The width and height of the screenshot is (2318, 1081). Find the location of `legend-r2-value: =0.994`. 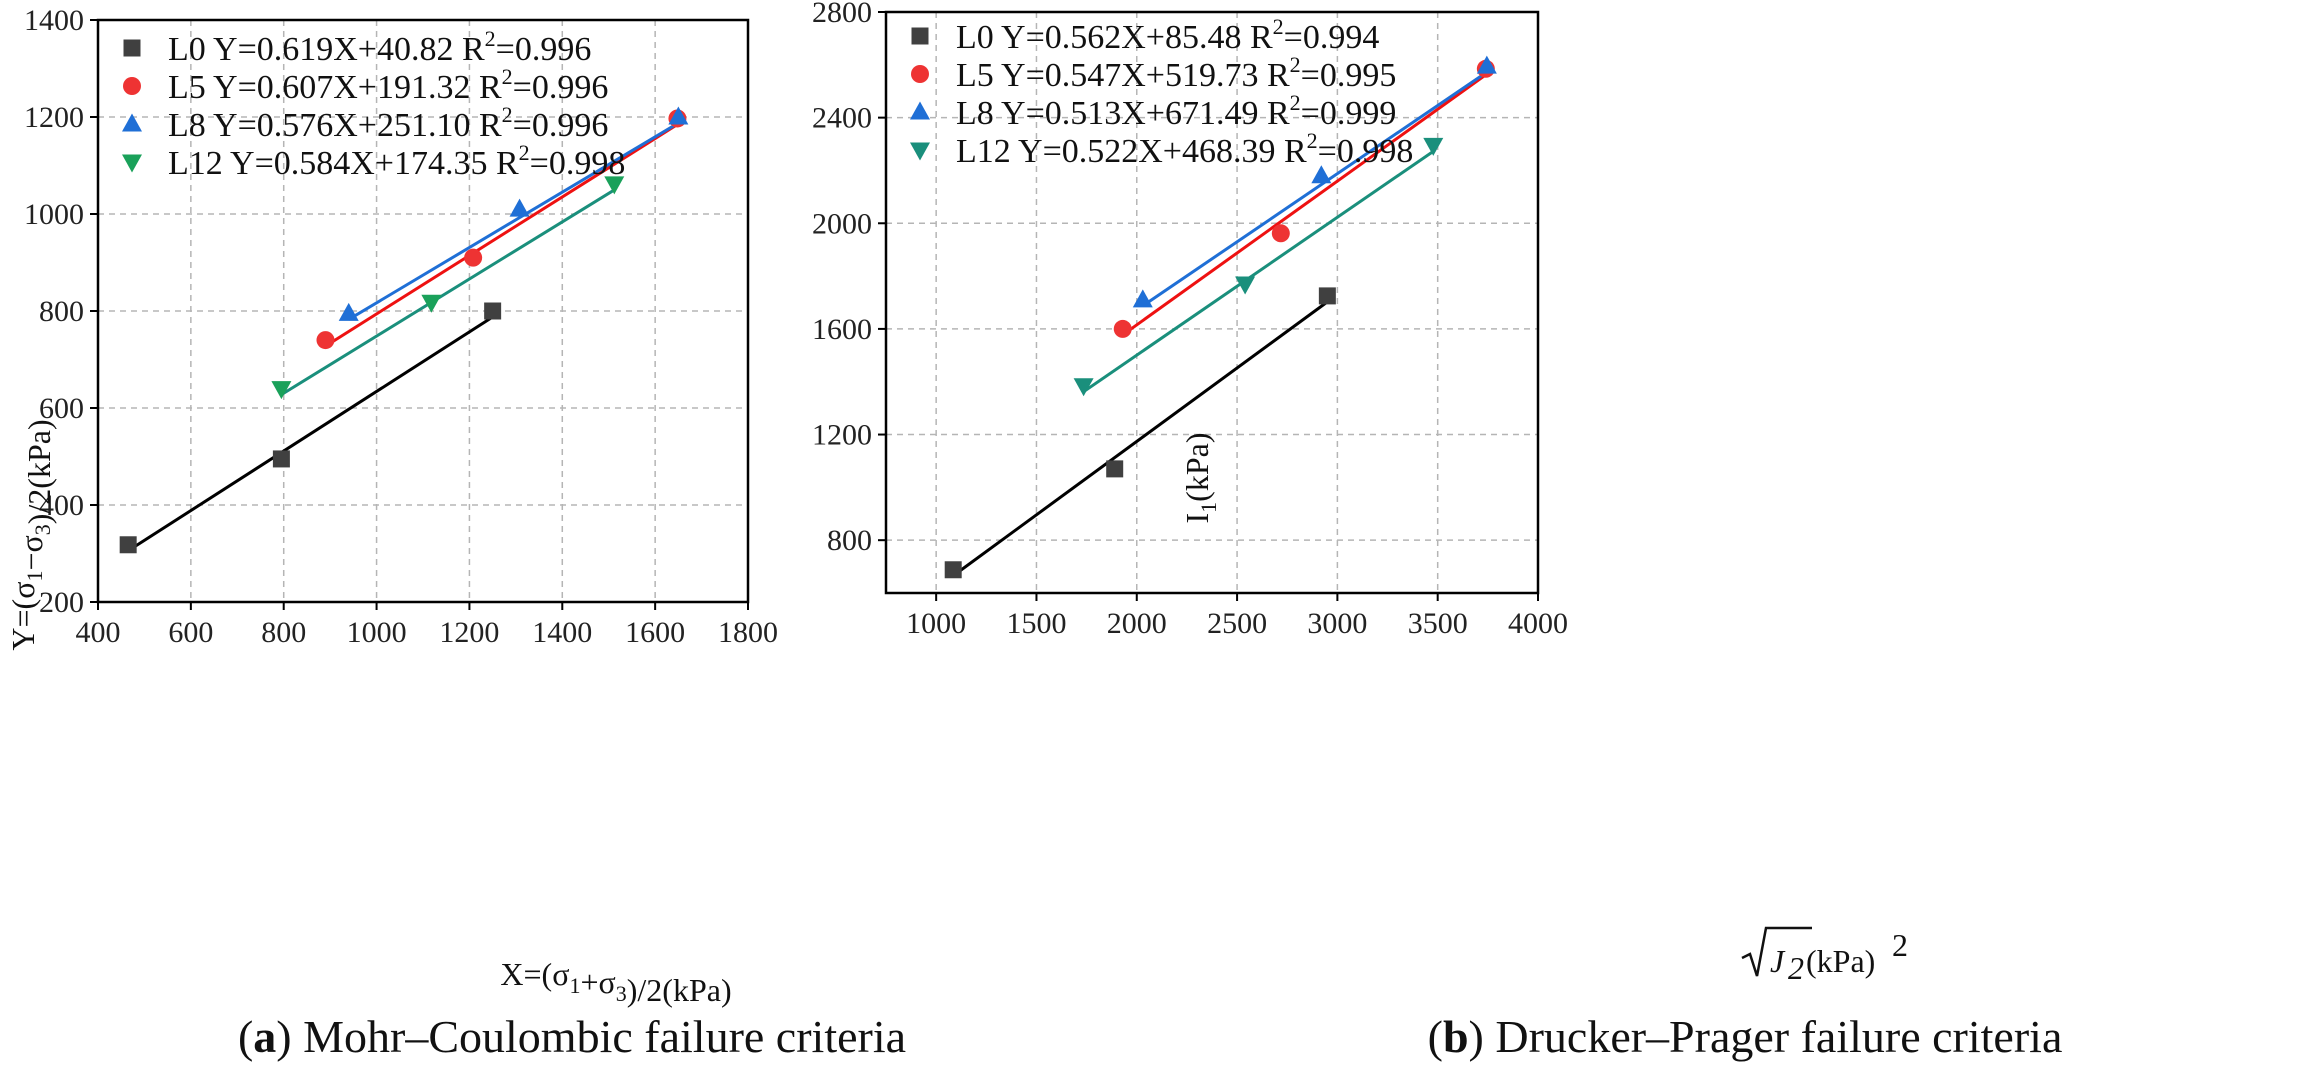

legend-r2-value: =0.994 is located at coordinates (1332, 37).